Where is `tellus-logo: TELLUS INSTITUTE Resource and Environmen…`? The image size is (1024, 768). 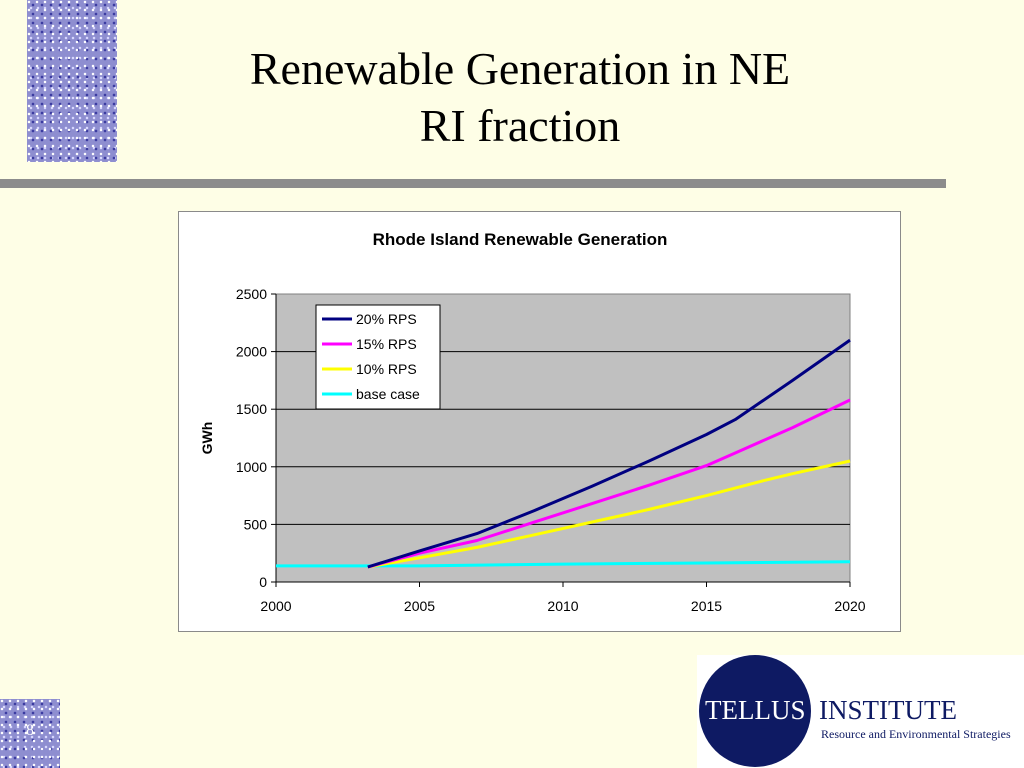
tellus-logo: TELLUS INSTITUTE Resource and Environmen… is located at coordinates (860, 711).